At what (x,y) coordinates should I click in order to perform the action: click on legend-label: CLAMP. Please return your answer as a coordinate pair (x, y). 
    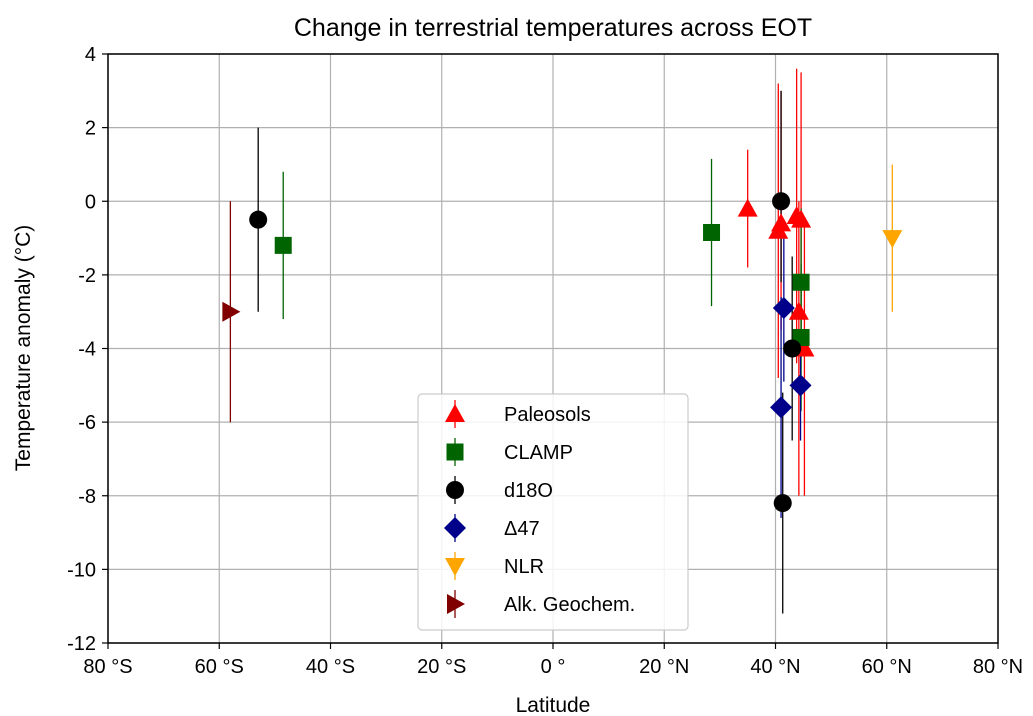
    Looking at the image, I should click on (538, 453).